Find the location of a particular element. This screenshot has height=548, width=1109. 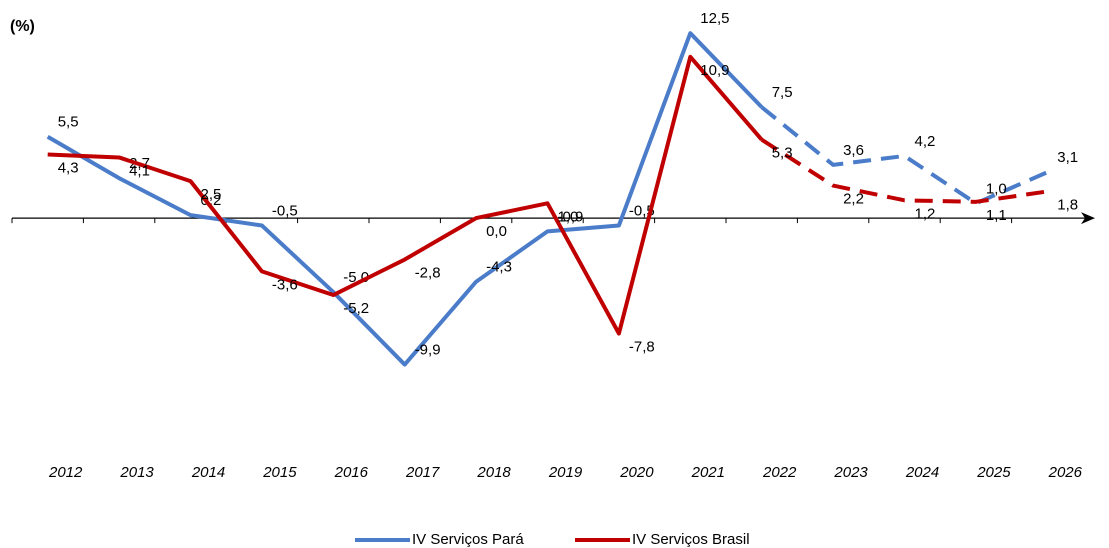

data-label: 2,5 is located at coordinates (211, 194).